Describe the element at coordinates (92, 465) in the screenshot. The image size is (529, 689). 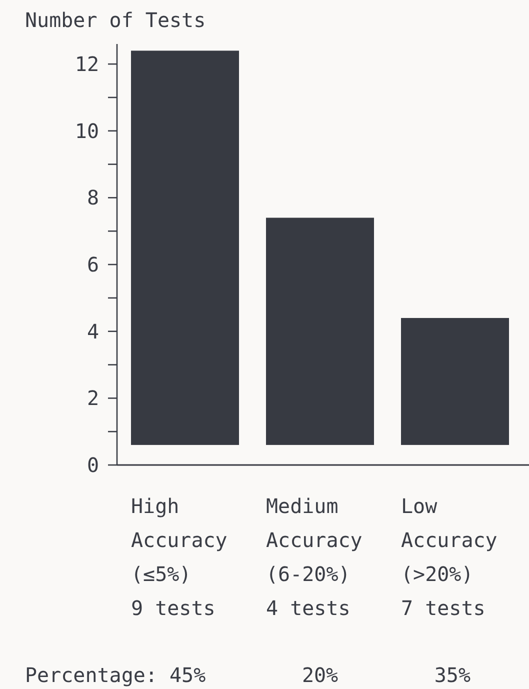
I see `y-tick-label: 0` at that location.